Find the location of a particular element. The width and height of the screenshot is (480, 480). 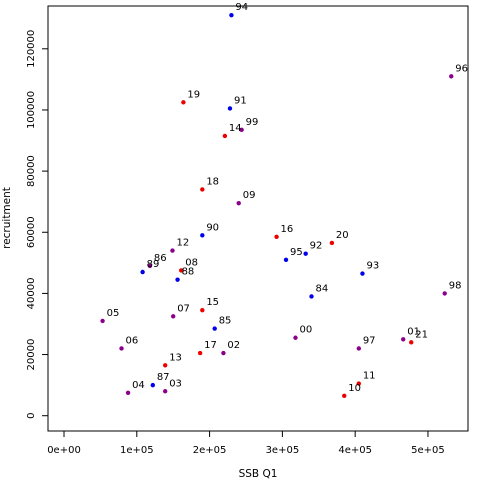

x-tick-label: 4e+05 is located at coordinates (355, 450).